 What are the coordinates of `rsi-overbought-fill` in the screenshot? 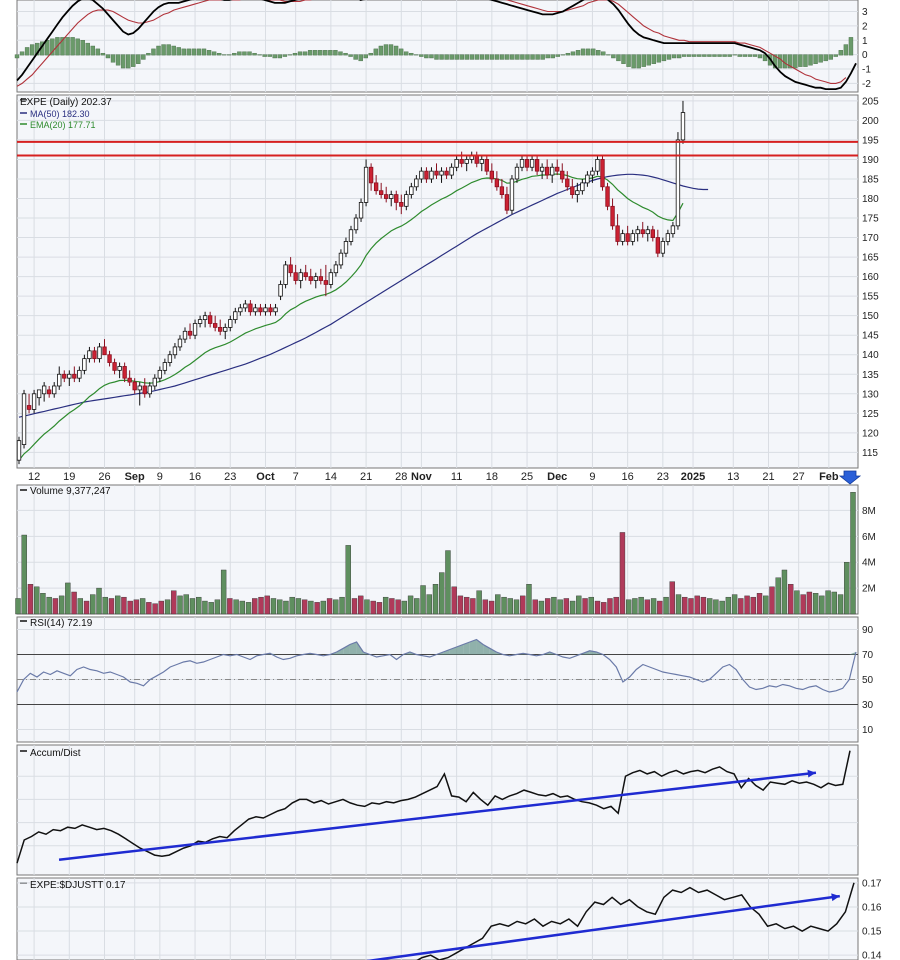 It's located at (353, 648).